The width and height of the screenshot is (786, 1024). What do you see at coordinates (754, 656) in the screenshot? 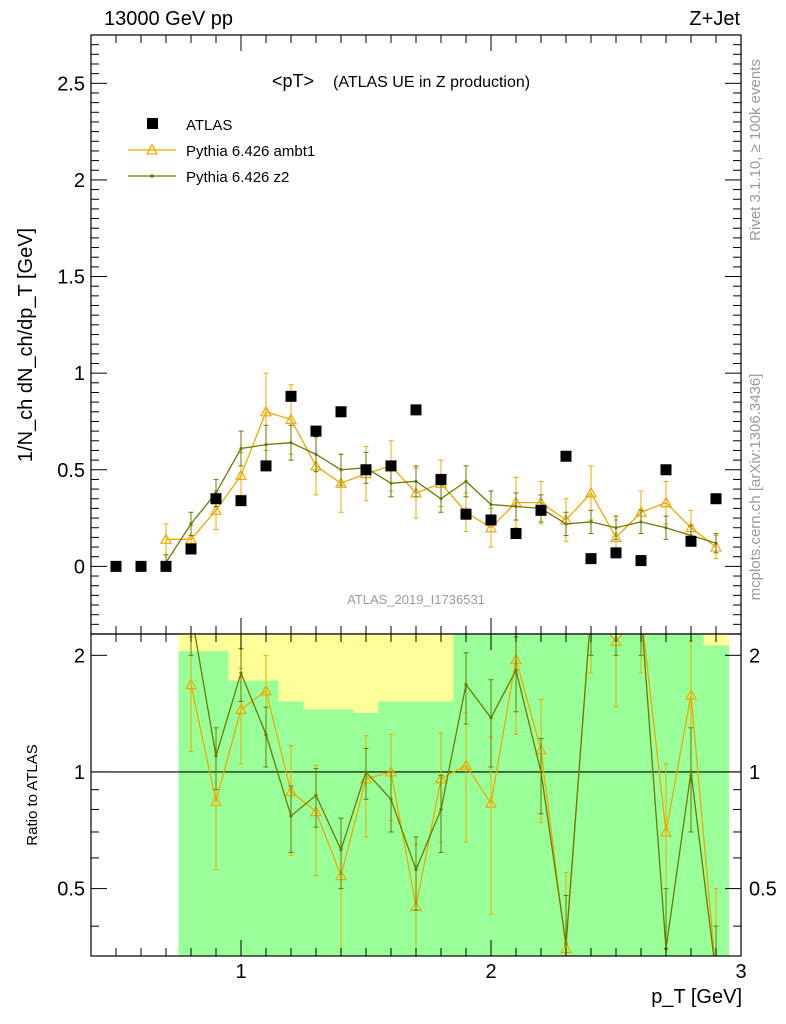
I see `ratio-y-tick-label-right: 2` at bounding box center [754, 656].